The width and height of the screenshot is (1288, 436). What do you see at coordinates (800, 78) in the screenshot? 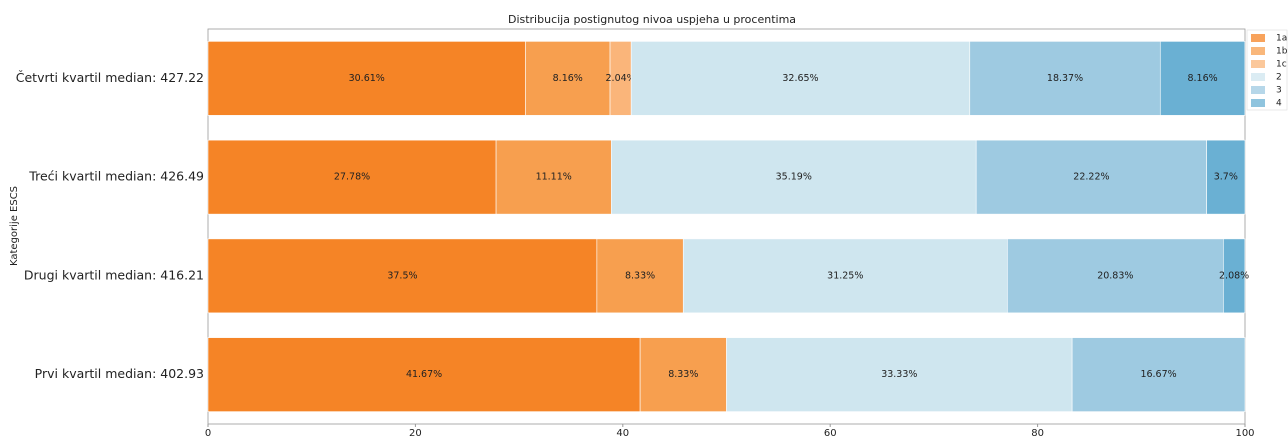
I see `data-label: 32.65%` at bounding box center [800, 78].